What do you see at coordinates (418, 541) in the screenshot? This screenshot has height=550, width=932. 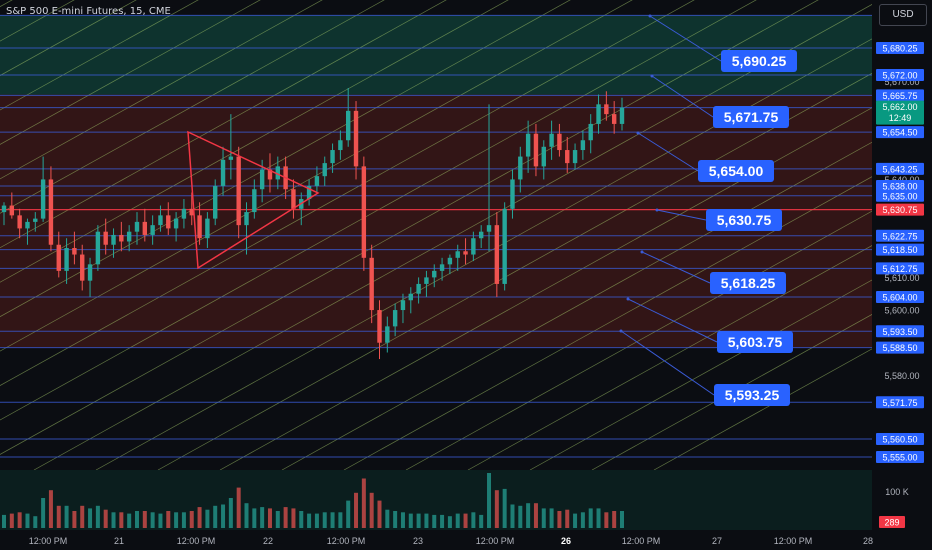 I see `time-tick-label: 23` at bounding box center [418, 541].